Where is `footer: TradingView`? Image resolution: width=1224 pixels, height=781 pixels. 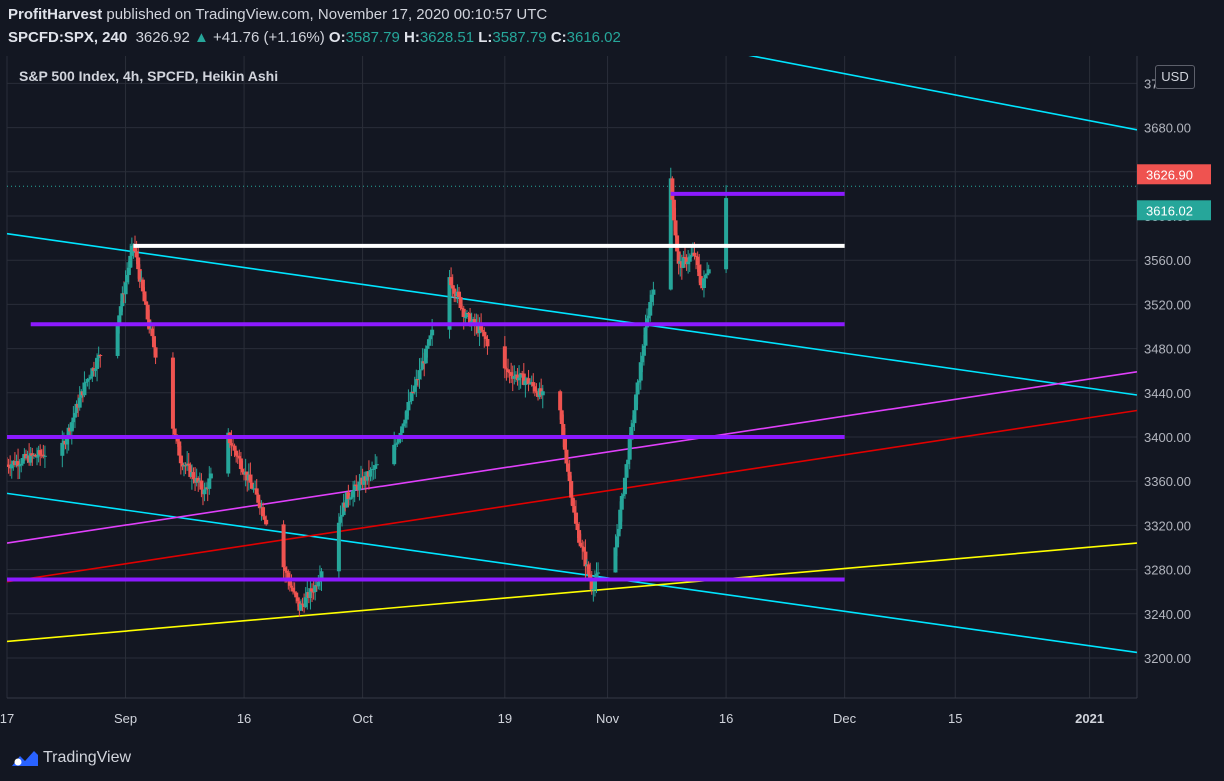
footer: TradingView is located at coordinates (612, 758).